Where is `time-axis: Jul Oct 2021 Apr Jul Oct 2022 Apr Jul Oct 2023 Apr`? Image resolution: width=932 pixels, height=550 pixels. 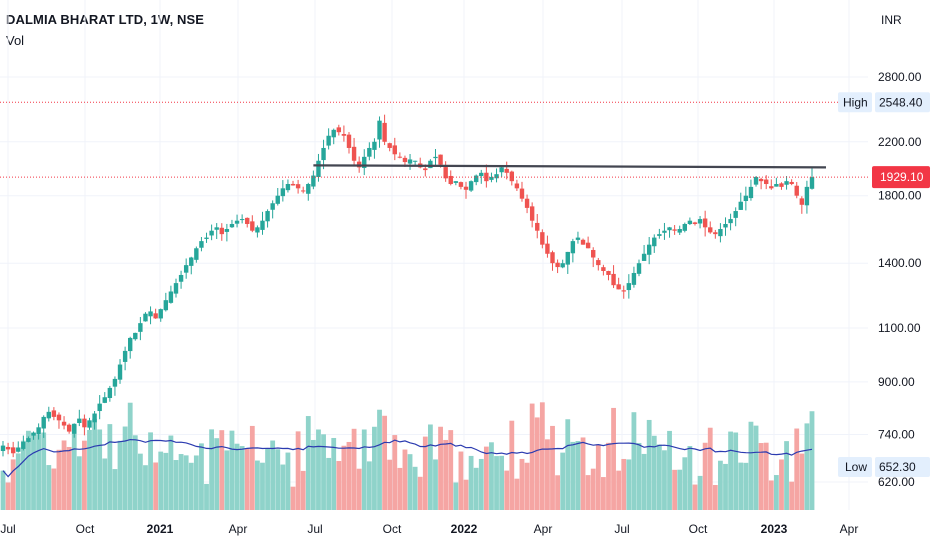 time-axis: Jul Oct 2021 Apr Jul Oct 2022 Apr Jul Oct 2023 Apr is located at coordinates (429, 529).